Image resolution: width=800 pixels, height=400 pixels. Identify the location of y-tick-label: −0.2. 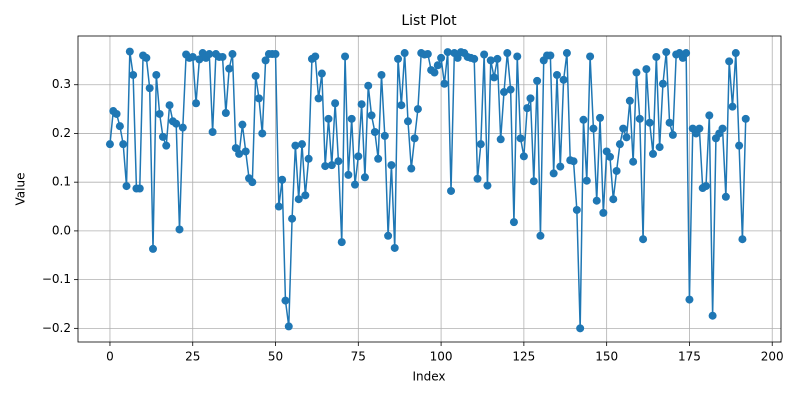
(56, 328).